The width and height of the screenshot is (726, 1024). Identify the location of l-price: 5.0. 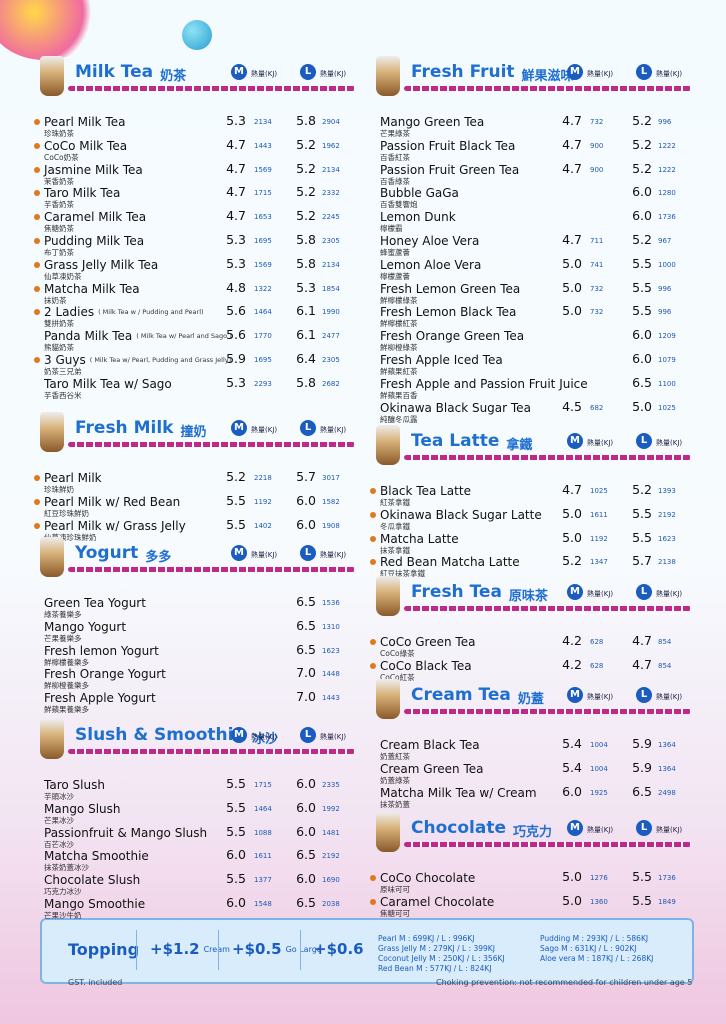
(642, 406).